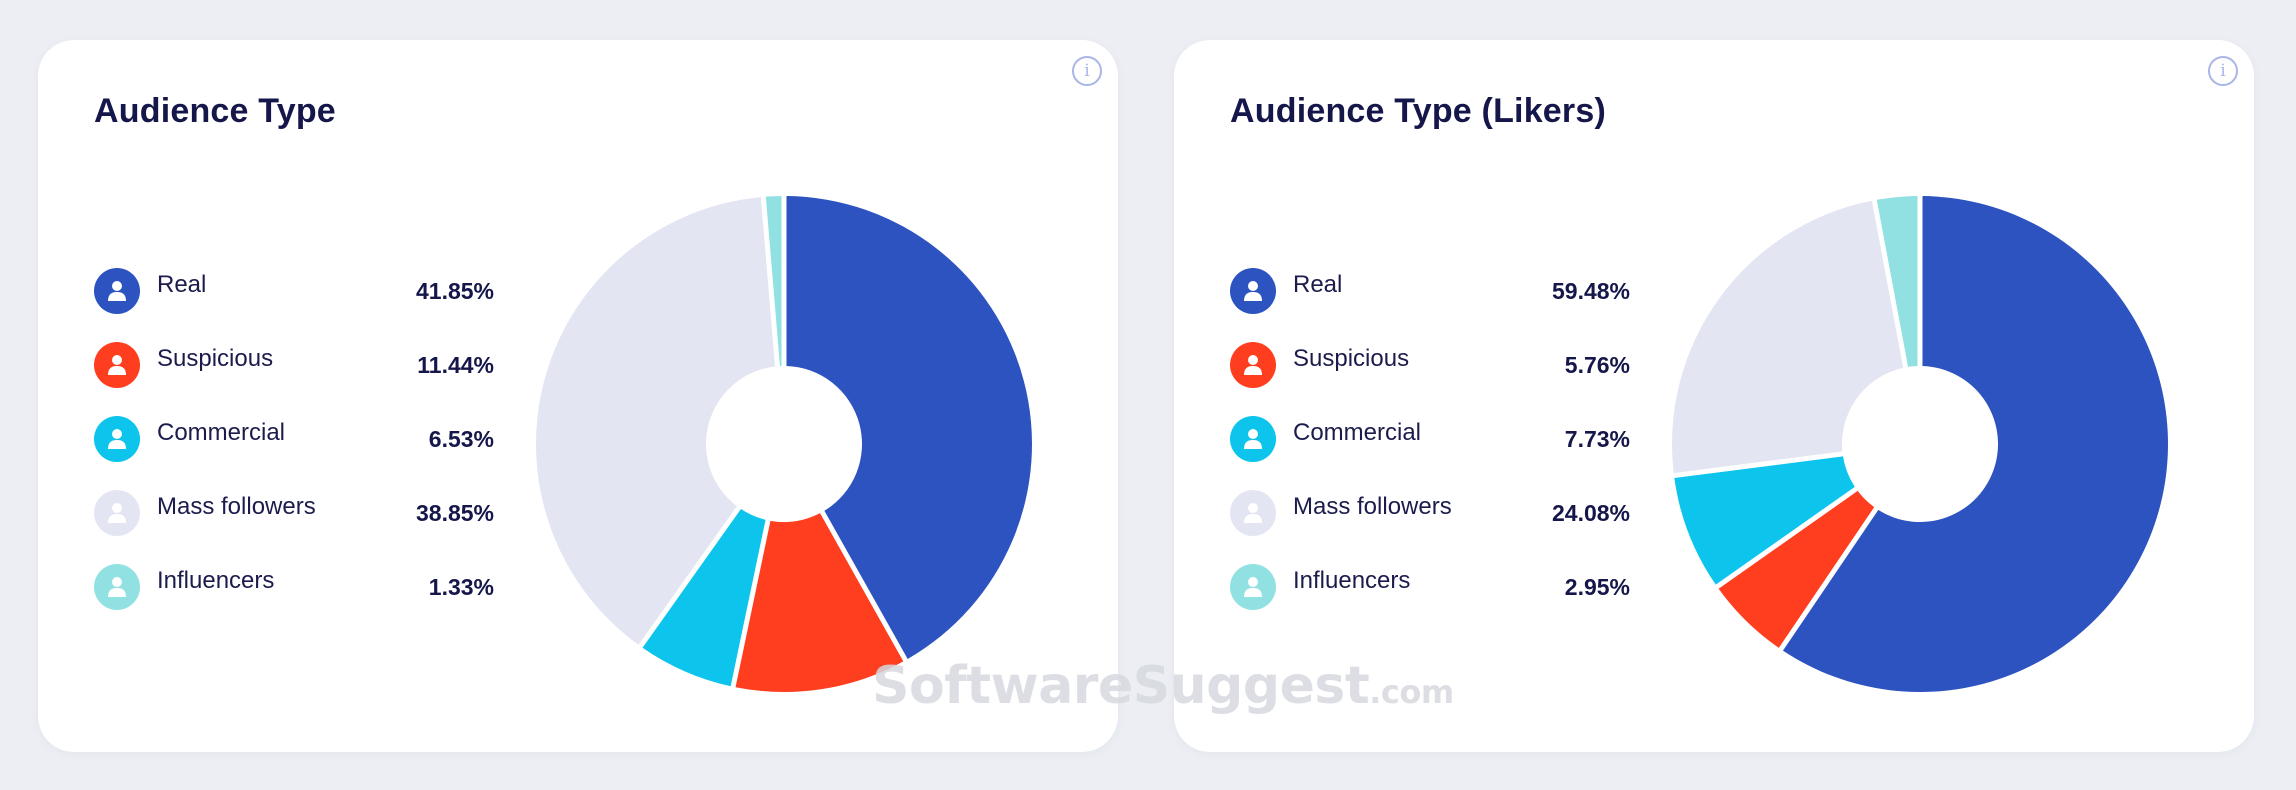  I want to click on legend-value: 5.76%, so click(1597, 365).